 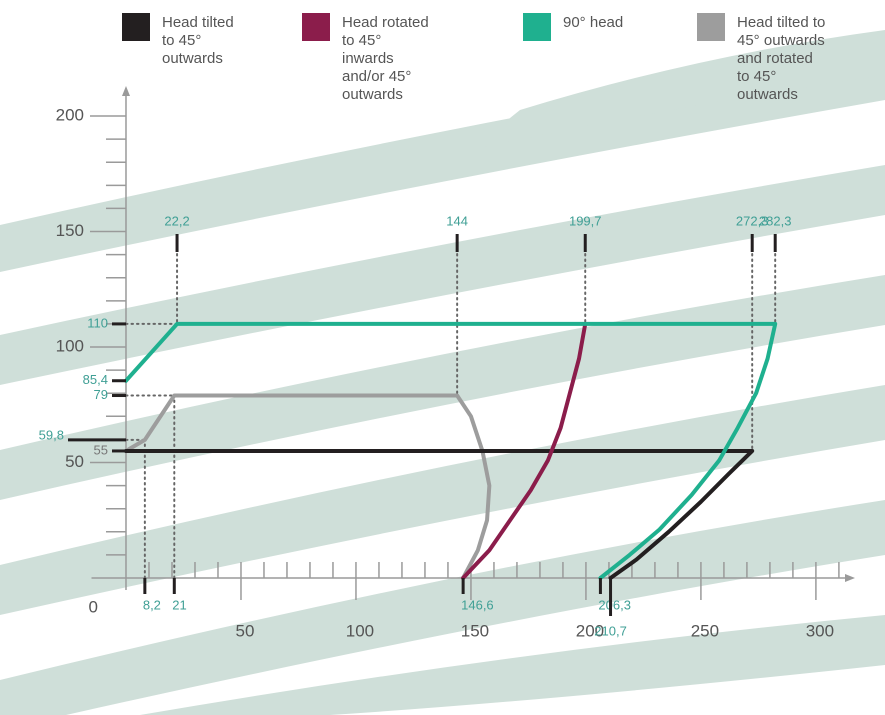 What do you see at coordinates (198, 40) in the screenshot?
I see `legend-label: Head tilted to 45° outwards` at bounding box center [198, 40].